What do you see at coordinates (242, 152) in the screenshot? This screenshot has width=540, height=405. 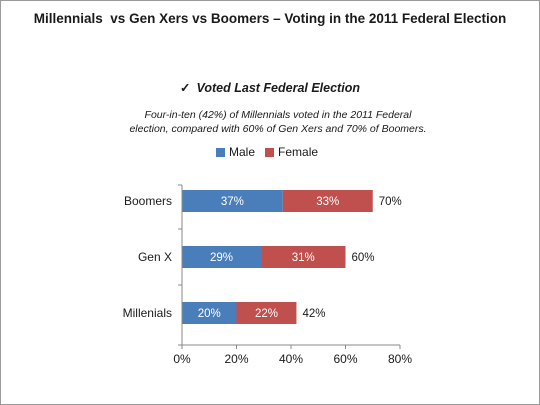 I see `legend-label-male: Male` at bounding box center [242, 152].